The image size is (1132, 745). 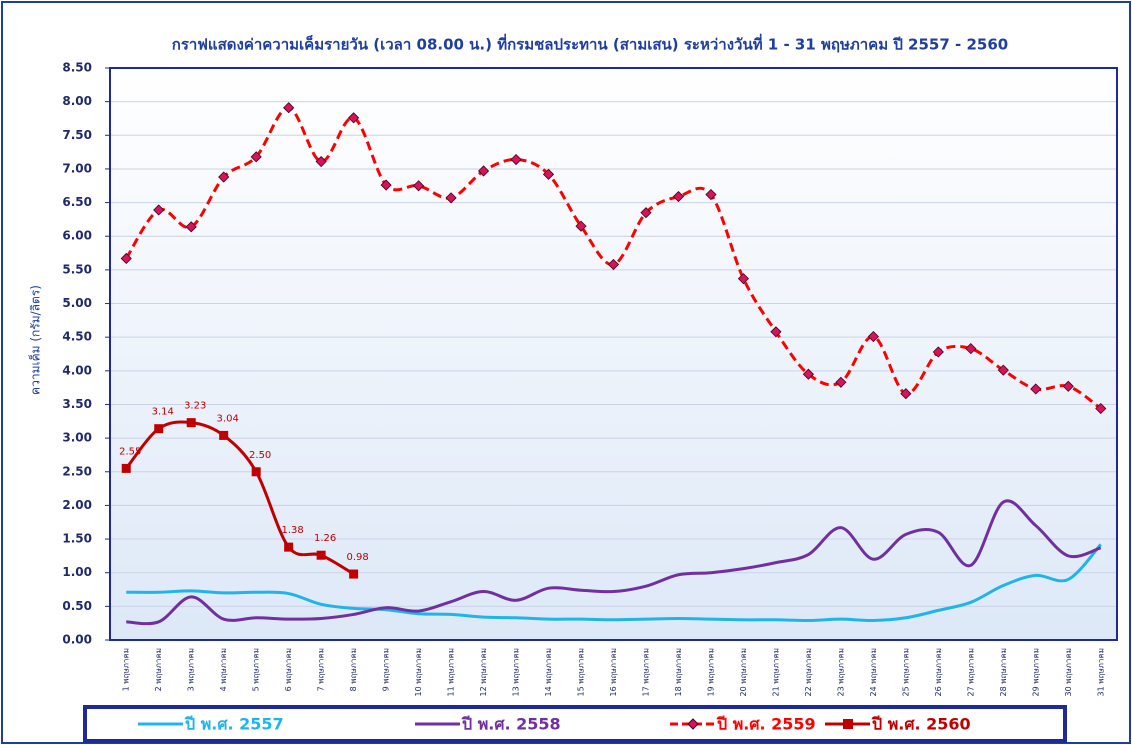 I want to click on x-tick-label: 25 พฤษภาคม, so click(x=905, y=672).